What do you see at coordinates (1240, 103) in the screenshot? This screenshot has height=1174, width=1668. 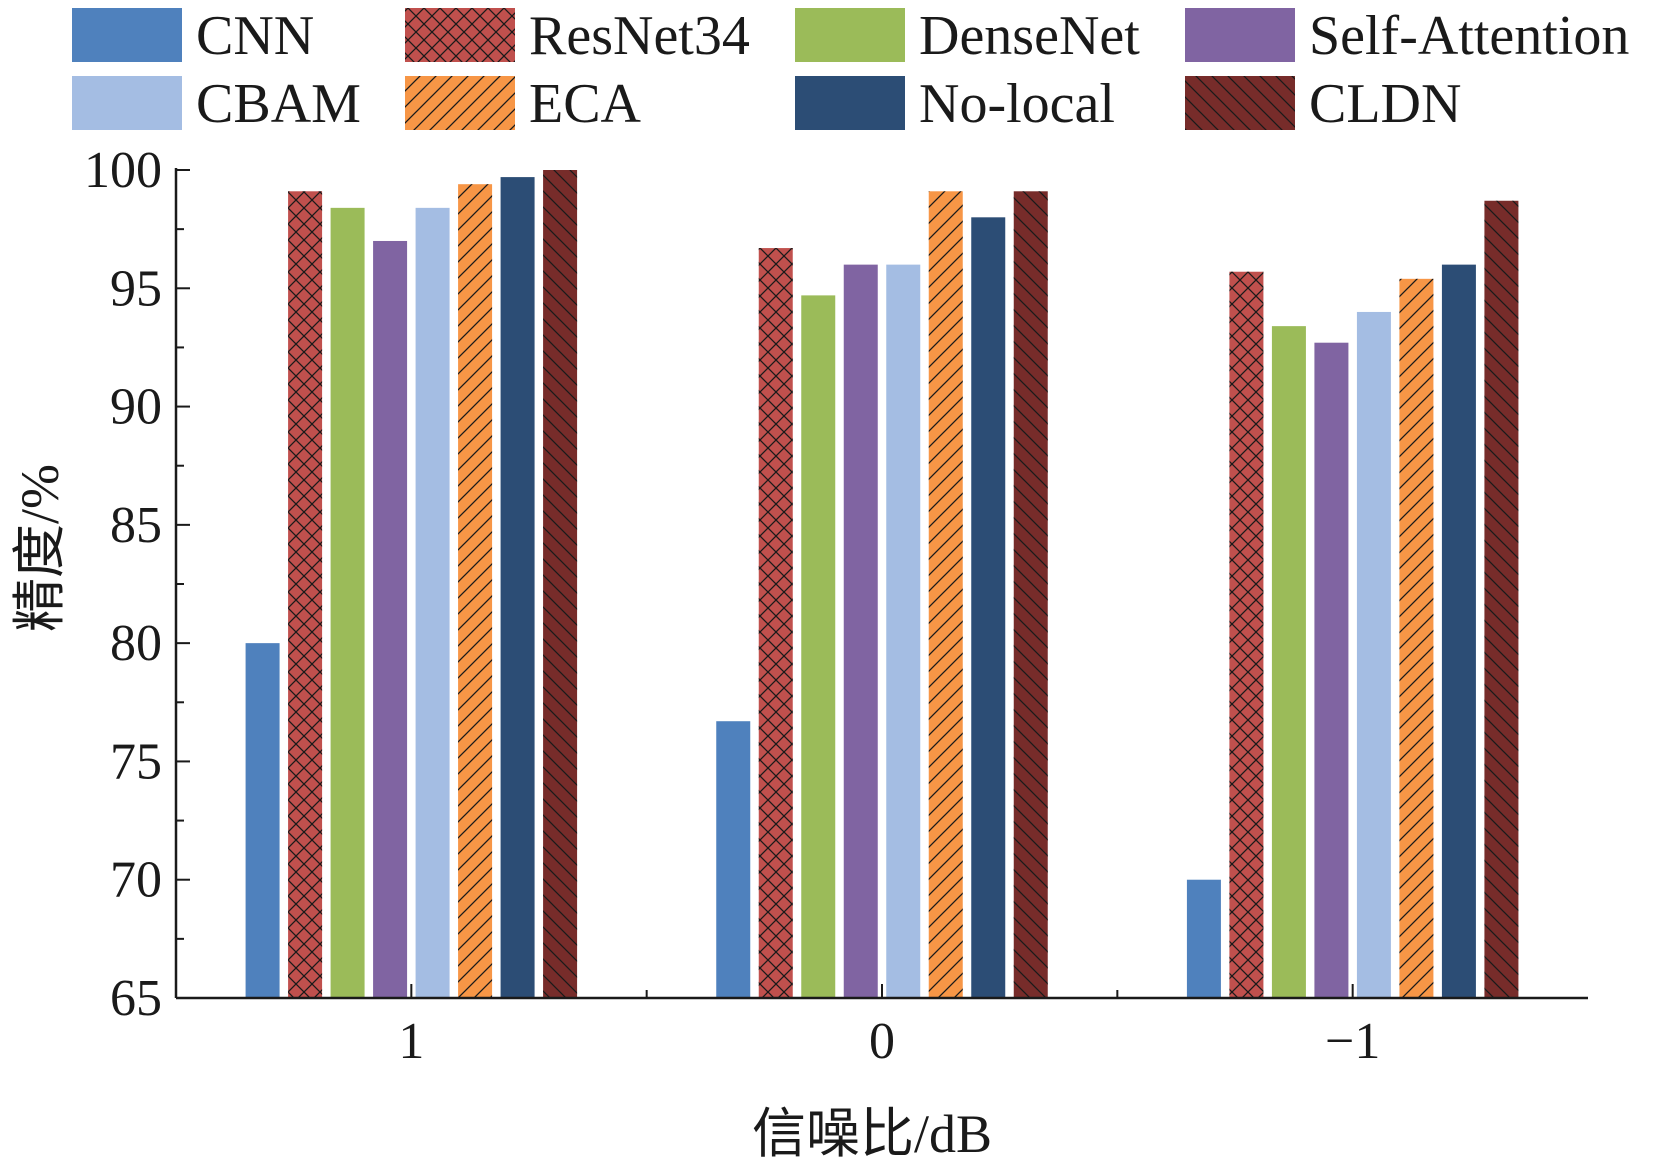 I see `legend-swatch-cldn-hatch` at bounding box center [1240, 103].